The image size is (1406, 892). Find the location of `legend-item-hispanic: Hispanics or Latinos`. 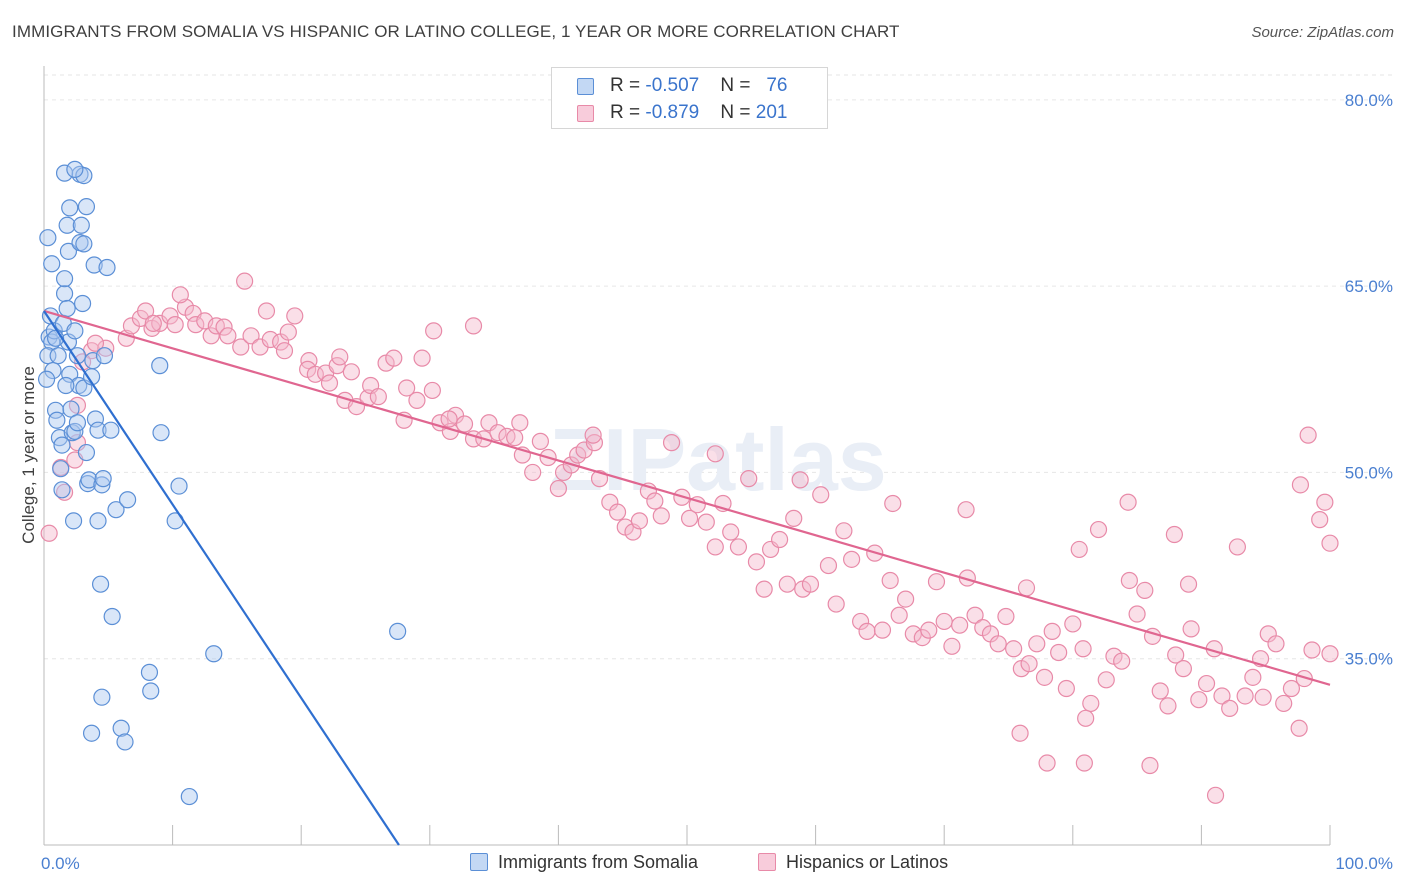

legend-item-hispanic: Hispanics or Latinos is located at coordinates (853, 862).